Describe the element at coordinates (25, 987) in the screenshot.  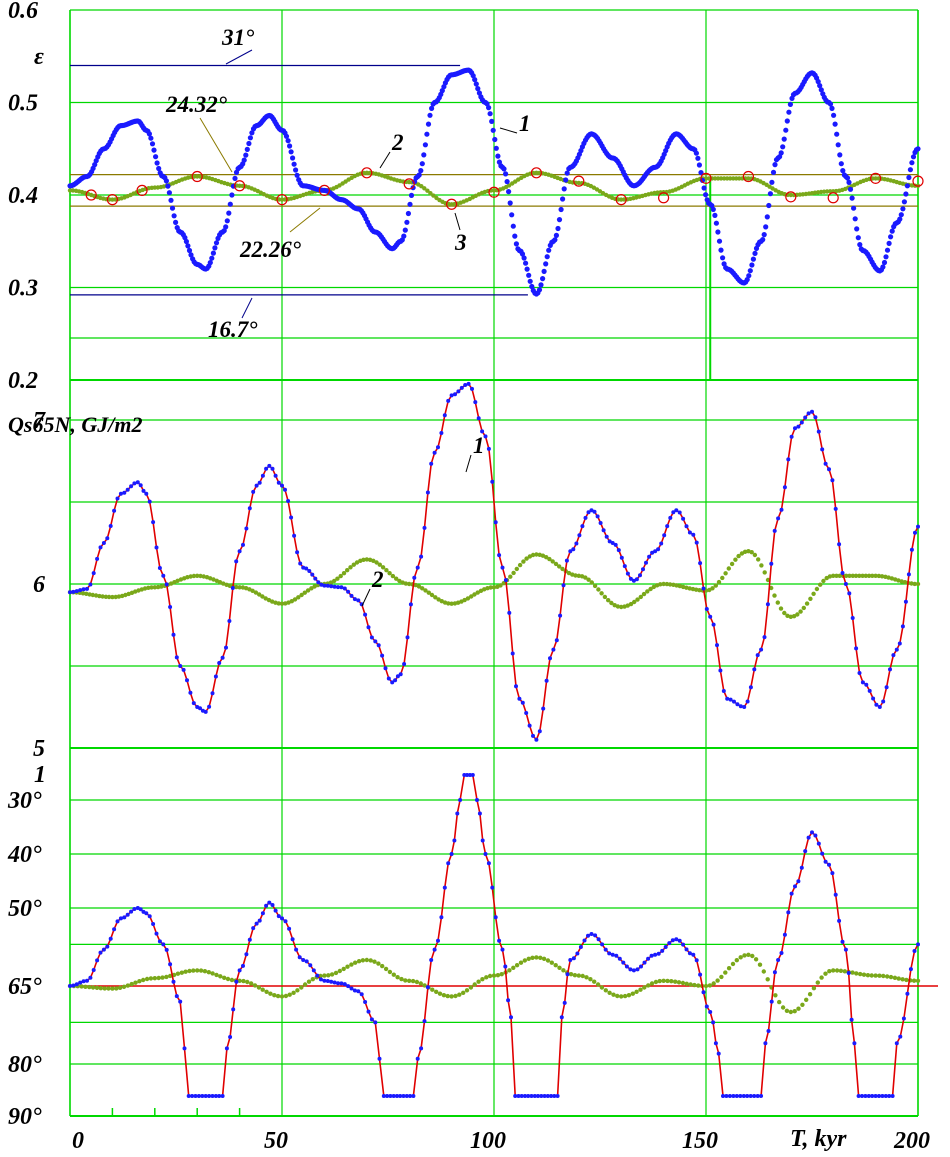
I see `bottom-y-tick-label: 65°` at that location.